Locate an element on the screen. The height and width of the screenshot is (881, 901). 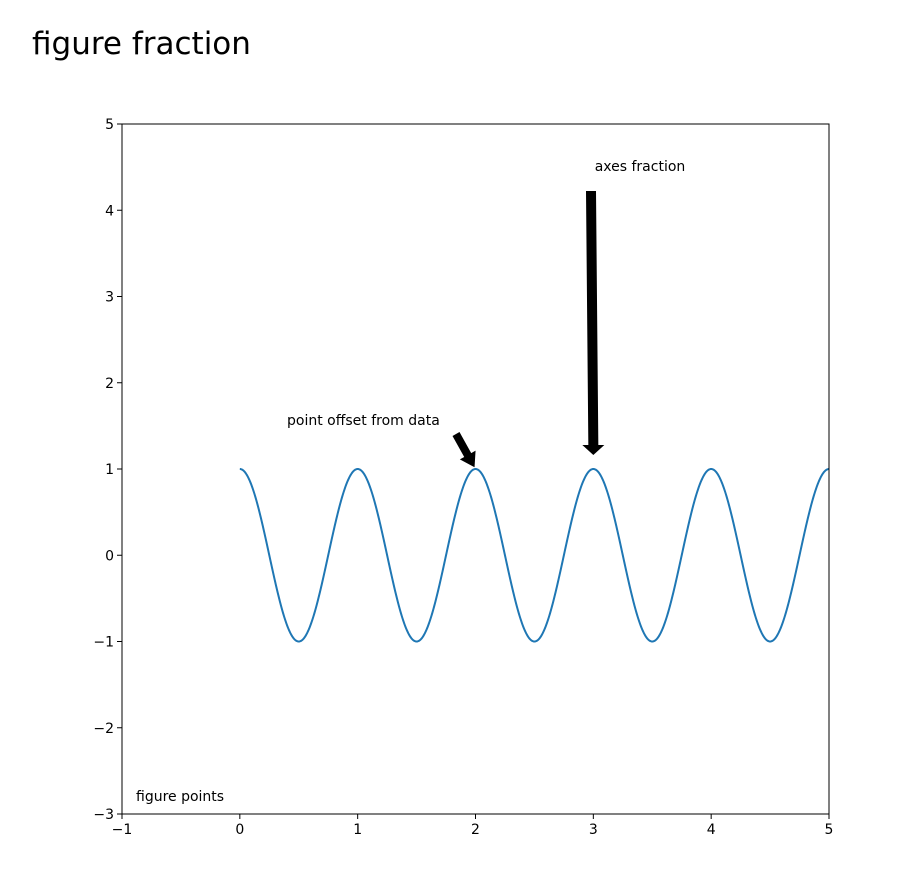
plot-area is located at coordinates (534, 555).